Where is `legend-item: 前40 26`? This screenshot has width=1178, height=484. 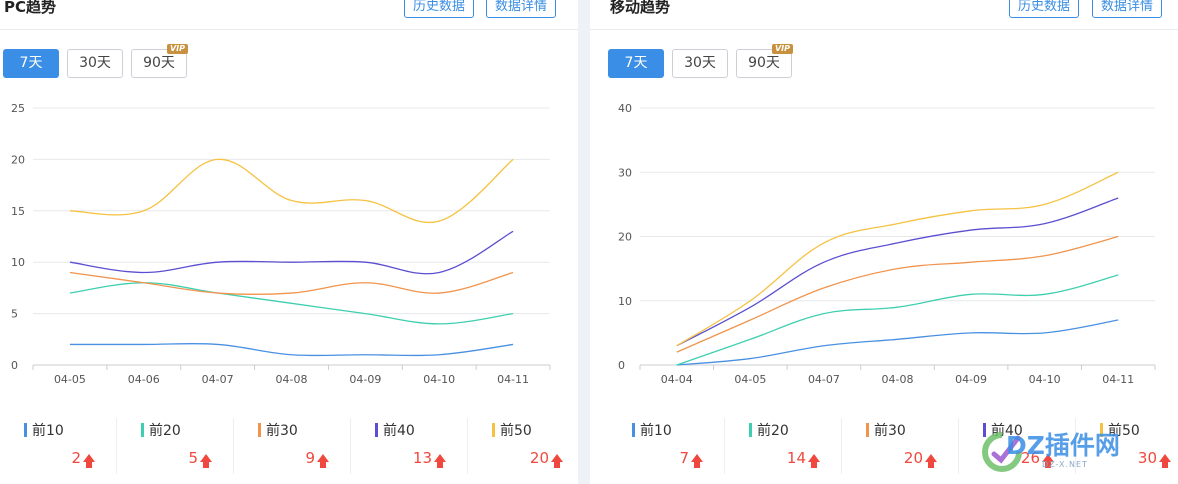 legend-item: 前40 26 is located at coordinates (1017, 446).